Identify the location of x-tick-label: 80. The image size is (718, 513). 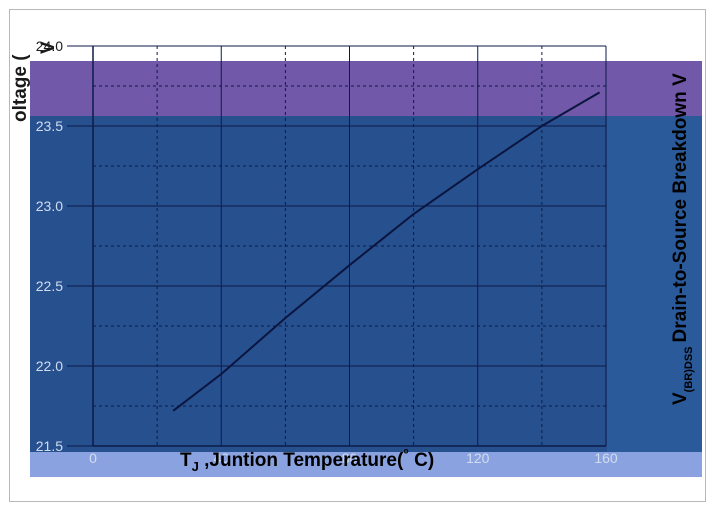
(350, 458).